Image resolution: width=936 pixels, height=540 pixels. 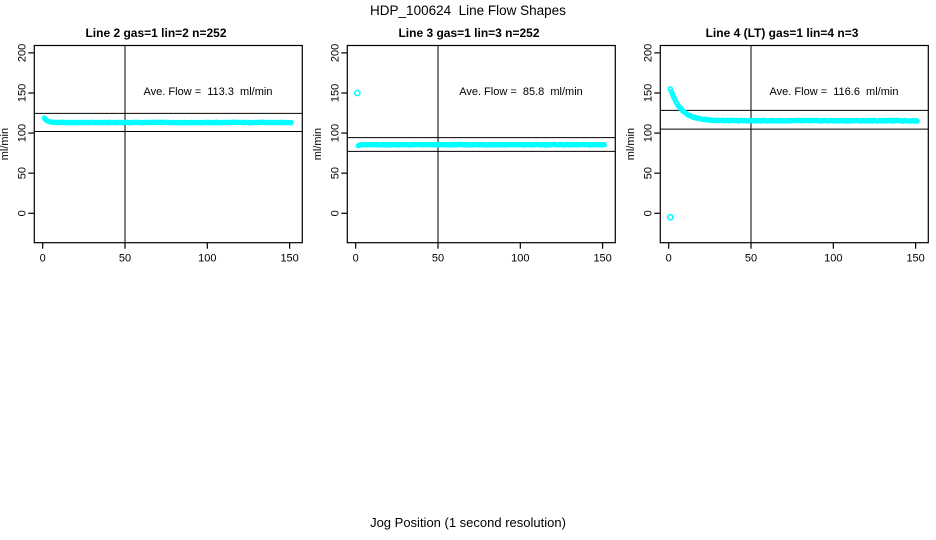 I want to click on ave-flow-annotation-line3: Ave. Flow = 85.8 ml/min, so click(x=521, y=92).